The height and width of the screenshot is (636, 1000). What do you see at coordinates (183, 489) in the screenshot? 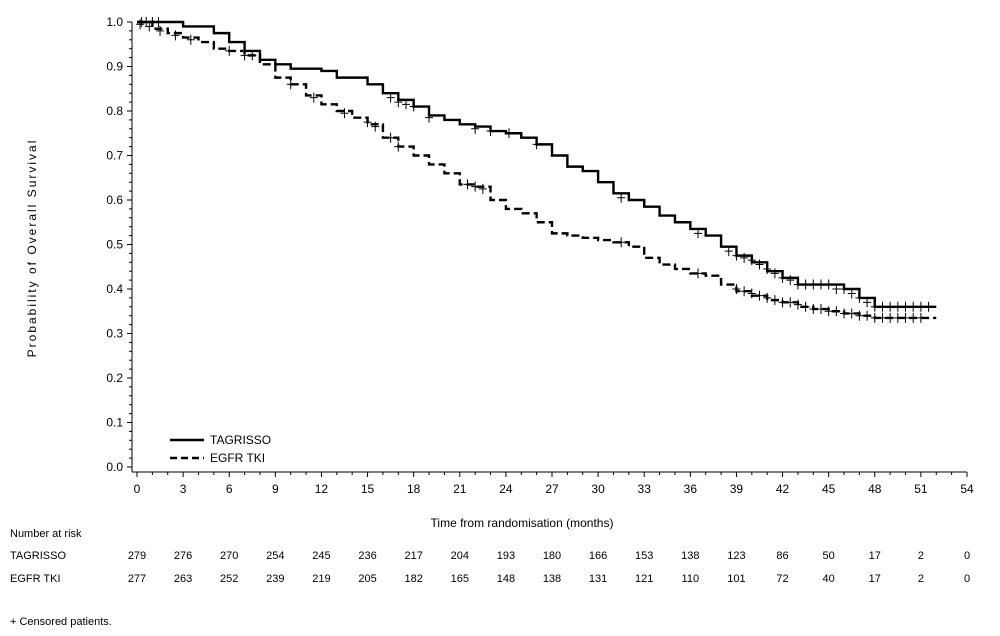
I see `x-tick-label: 3` at bounding box center [183, 489].